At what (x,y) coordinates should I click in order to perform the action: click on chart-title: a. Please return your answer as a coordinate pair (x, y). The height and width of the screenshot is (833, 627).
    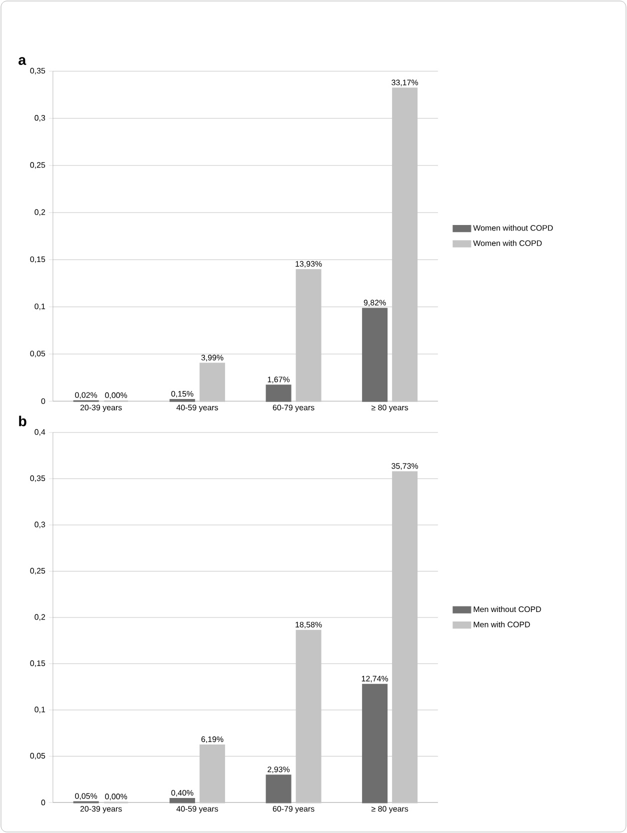
    Looking at the image, I should click on (22, 61).